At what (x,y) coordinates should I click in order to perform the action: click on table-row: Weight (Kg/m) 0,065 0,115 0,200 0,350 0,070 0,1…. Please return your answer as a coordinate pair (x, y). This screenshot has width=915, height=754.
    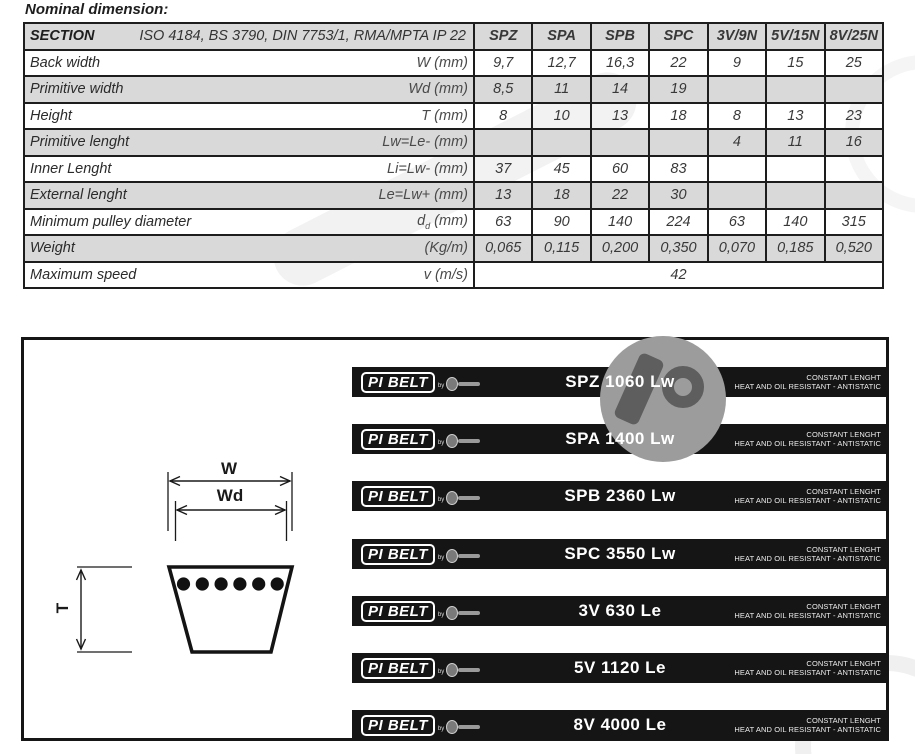
    Looking at the image, I should click on (454, 248).